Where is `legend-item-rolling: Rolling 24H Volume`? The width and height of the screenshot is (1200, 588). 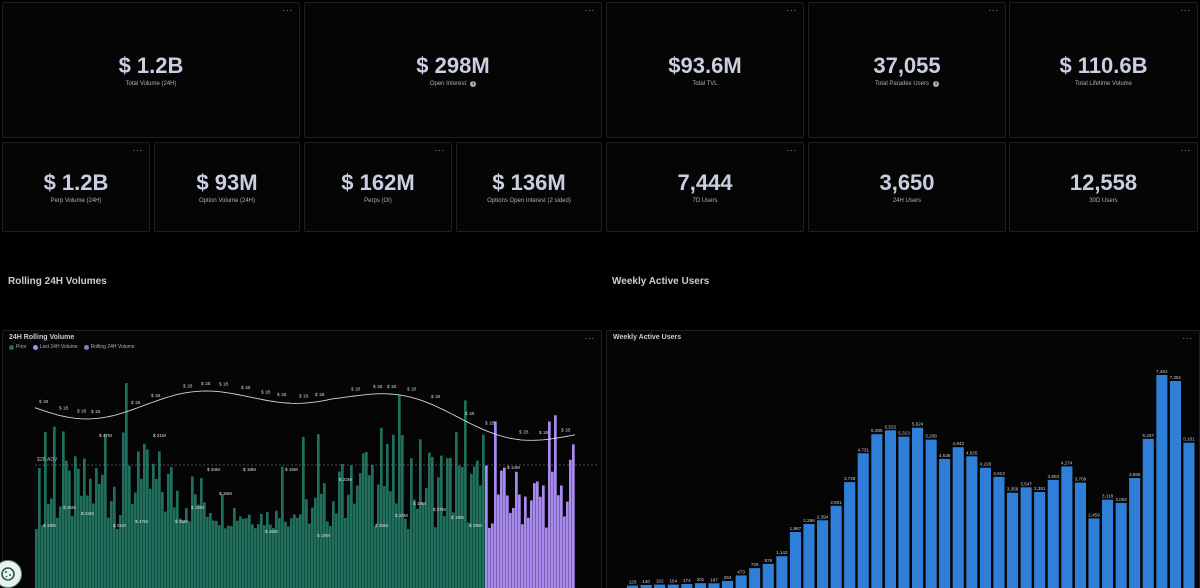 legend-item-rolling: Rolling 24H Volume is located at coordinates (109, 347).